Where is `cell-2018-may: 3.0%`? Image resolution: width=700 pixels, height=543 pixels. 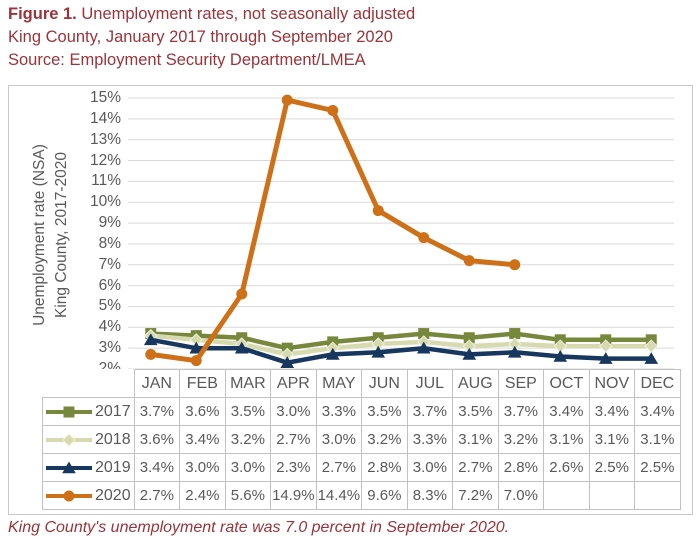
cell-2018-may: 3.0% is located at coordinates (339, 439).